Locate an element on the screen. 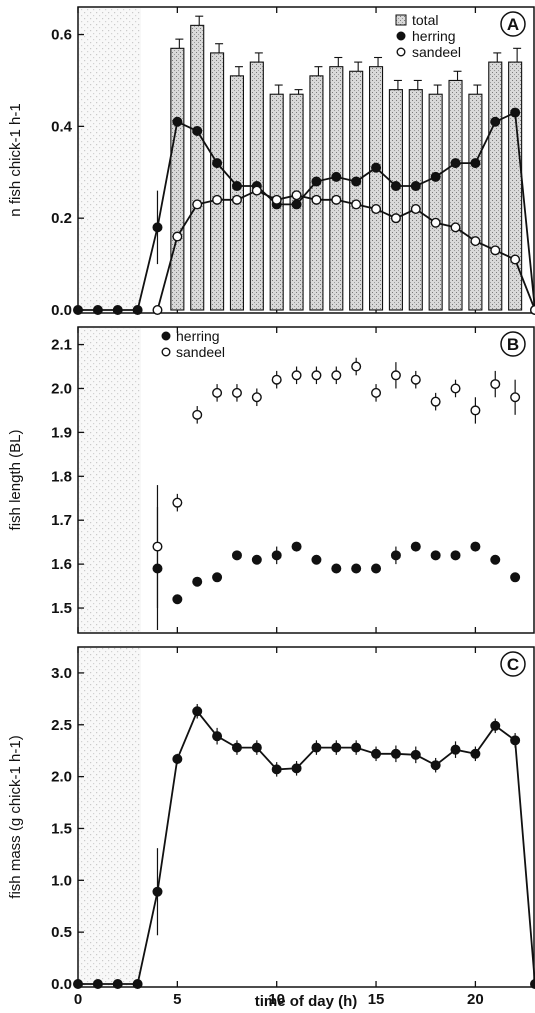  y-axis-label: fish length (BL) is located at coordinates (15, 480).